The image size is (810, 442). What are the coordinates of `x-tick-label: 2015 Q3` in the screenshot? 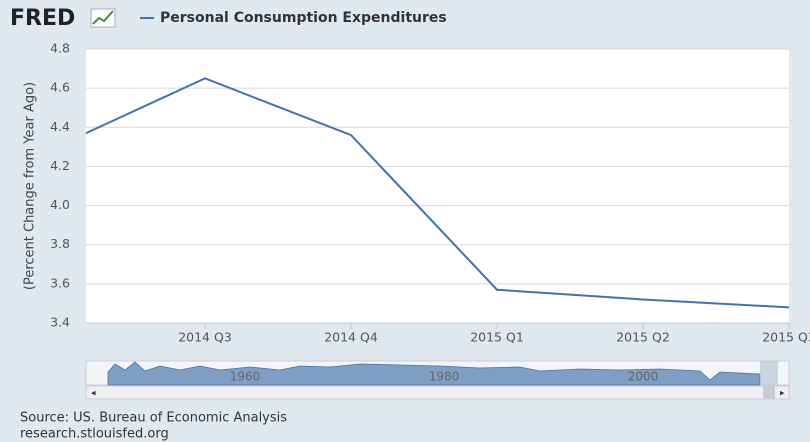 It's located at (786, 337).